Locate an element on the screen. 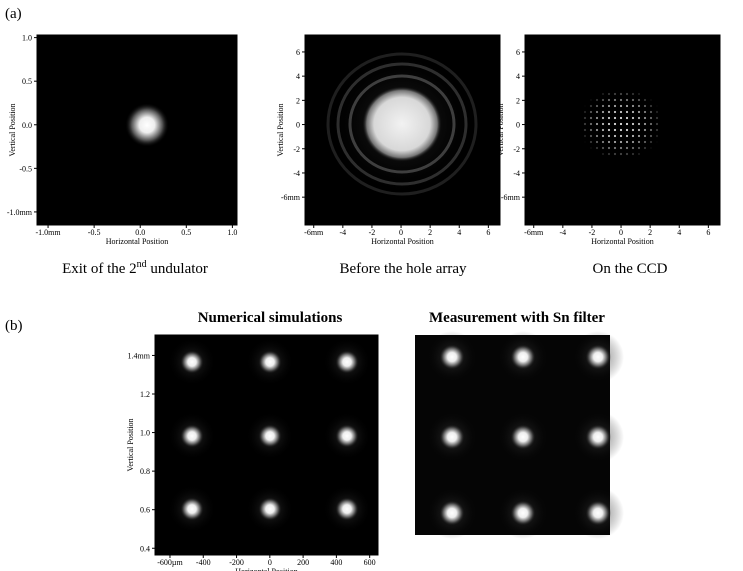 The width and height of the screenshot is (743, 571). y-tick-label: 0.5 is located at coordinates (27, 81).